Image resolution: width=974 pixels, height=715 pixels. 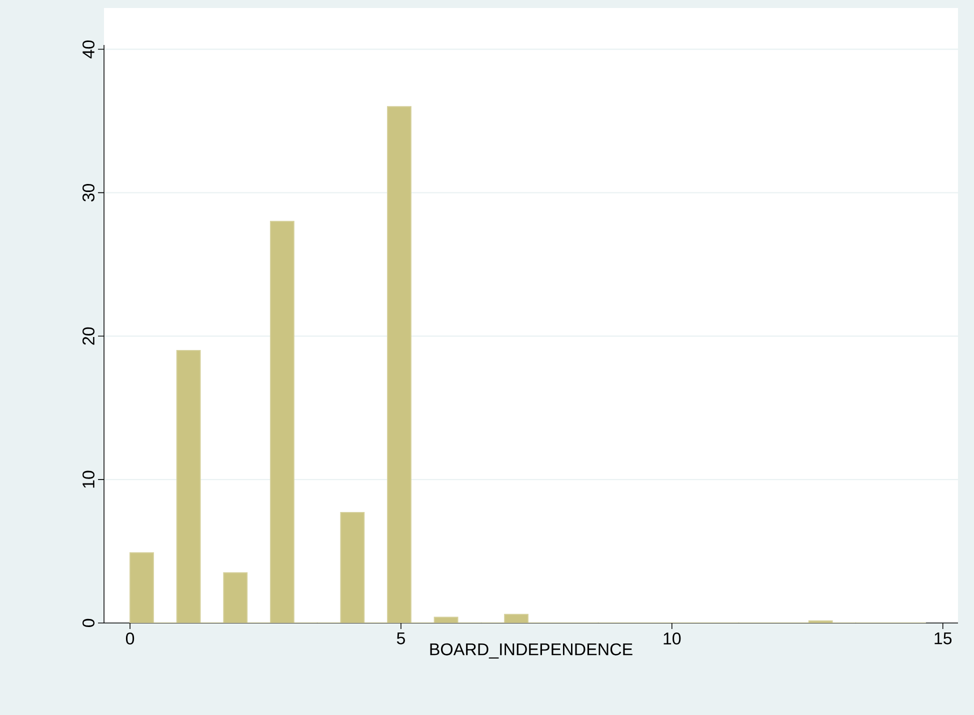 I want to click on x-tick-label: 15, so click(x=943, y=638).